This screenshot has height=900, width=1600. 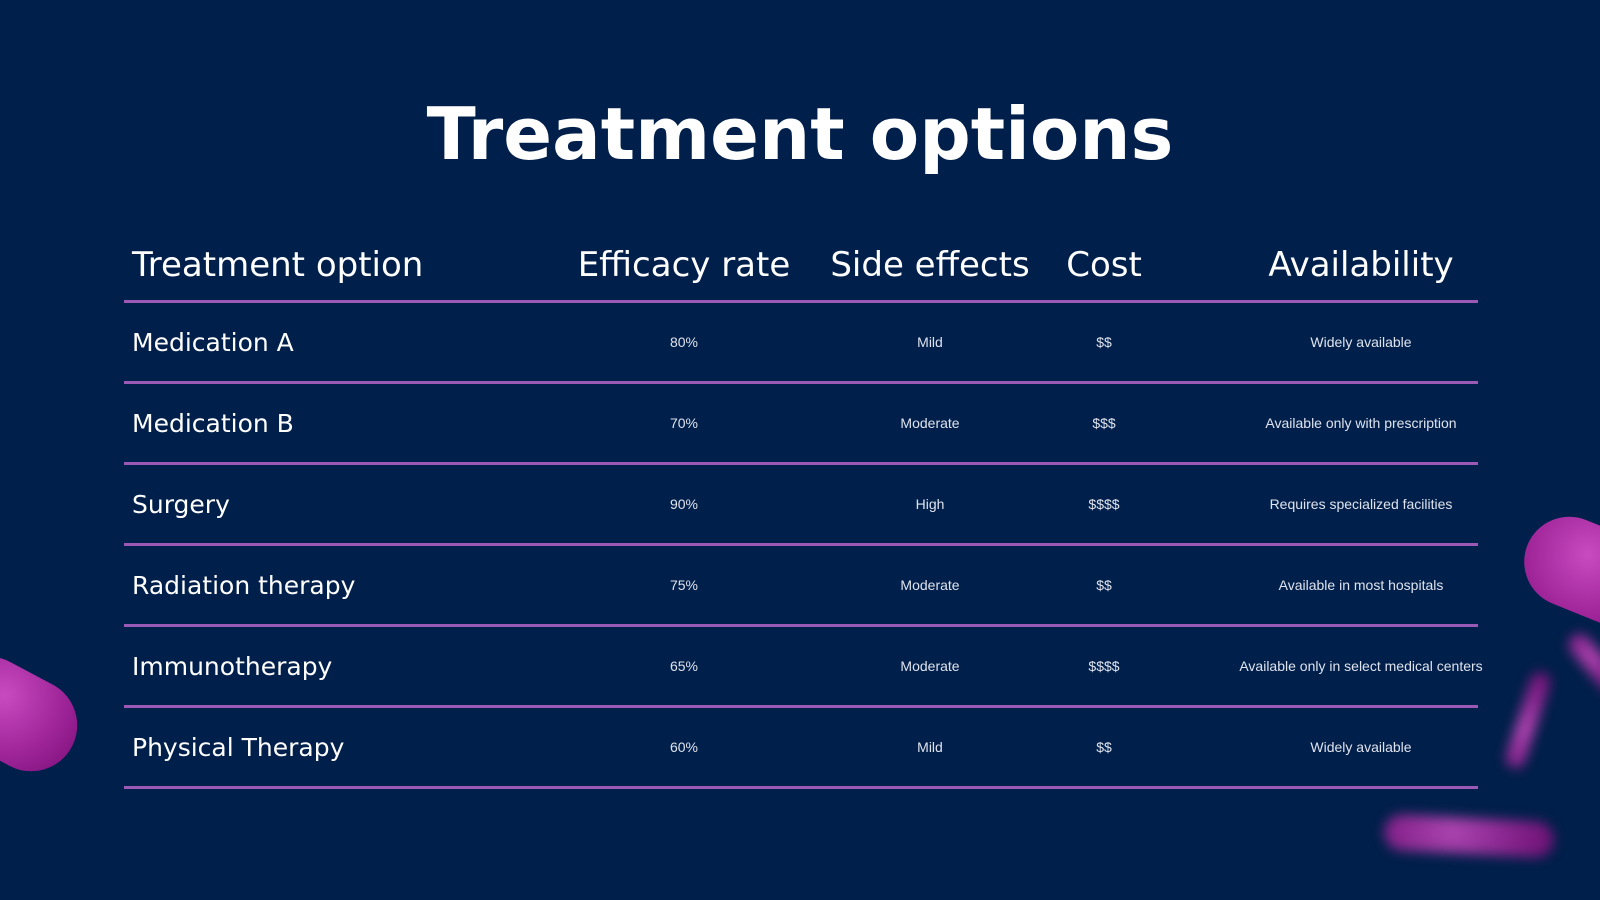 I want to click on treatment-name: Physical Therapy, so click(x=238, y=747).